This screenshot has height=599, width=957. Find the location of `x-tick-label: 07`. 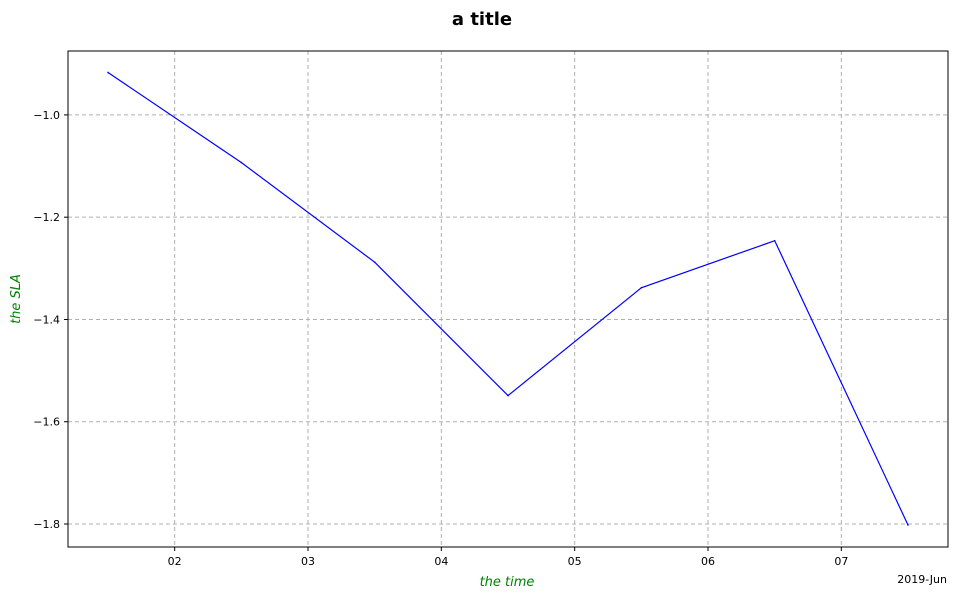

x-tick-label: 07 is located at coordinates (841, 561).